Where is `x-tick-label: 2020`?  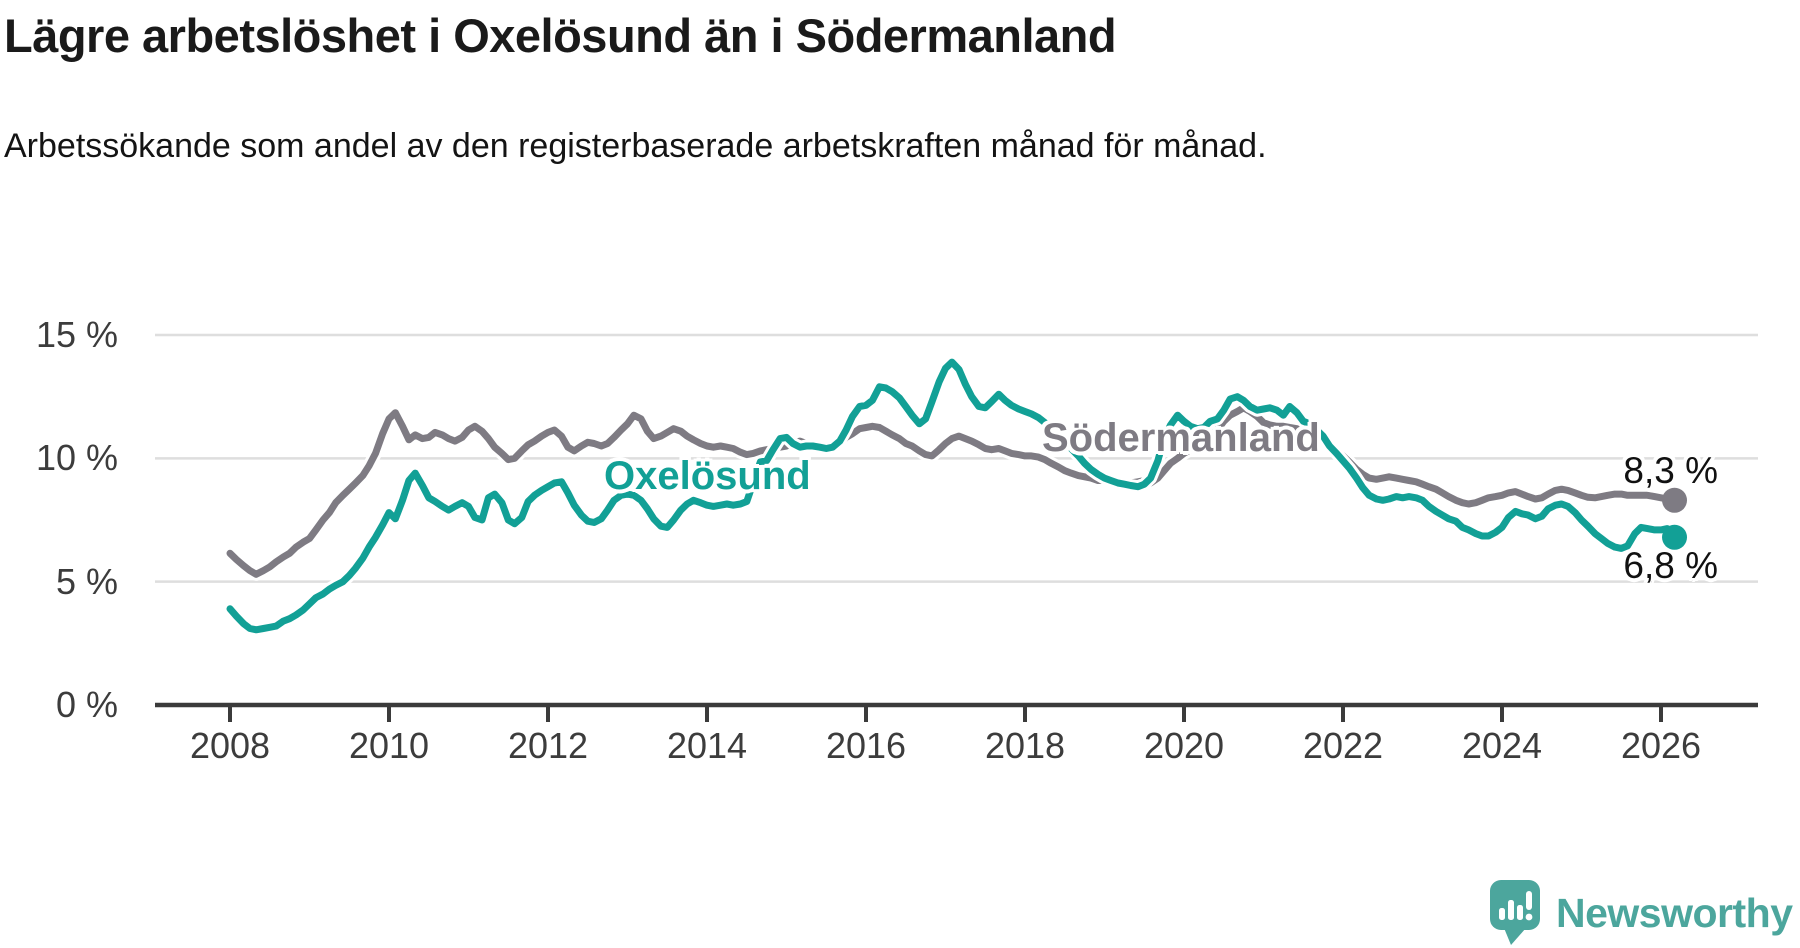
x-tick-label: 2020 is located at coordinates (1184, 745).